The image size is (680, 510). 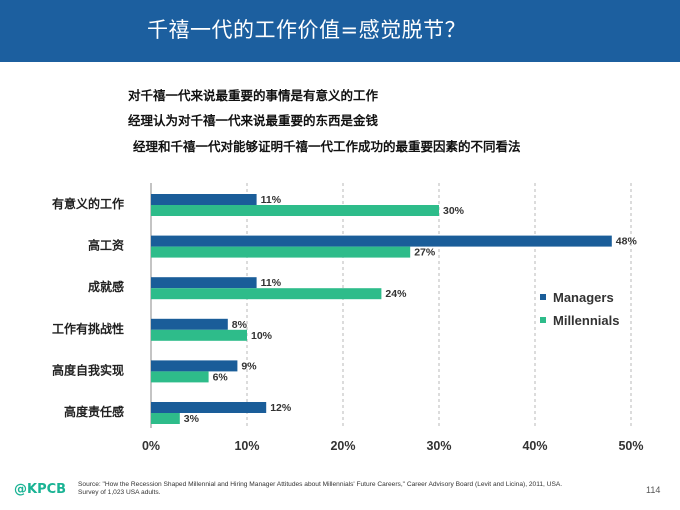 What do you see at coordinates (253, 95) in the screenshot?
I see `bullet-meaningful-work: 对千禧一代来说最重要的事情是有意义的工作` at bounding box center [253, 95].